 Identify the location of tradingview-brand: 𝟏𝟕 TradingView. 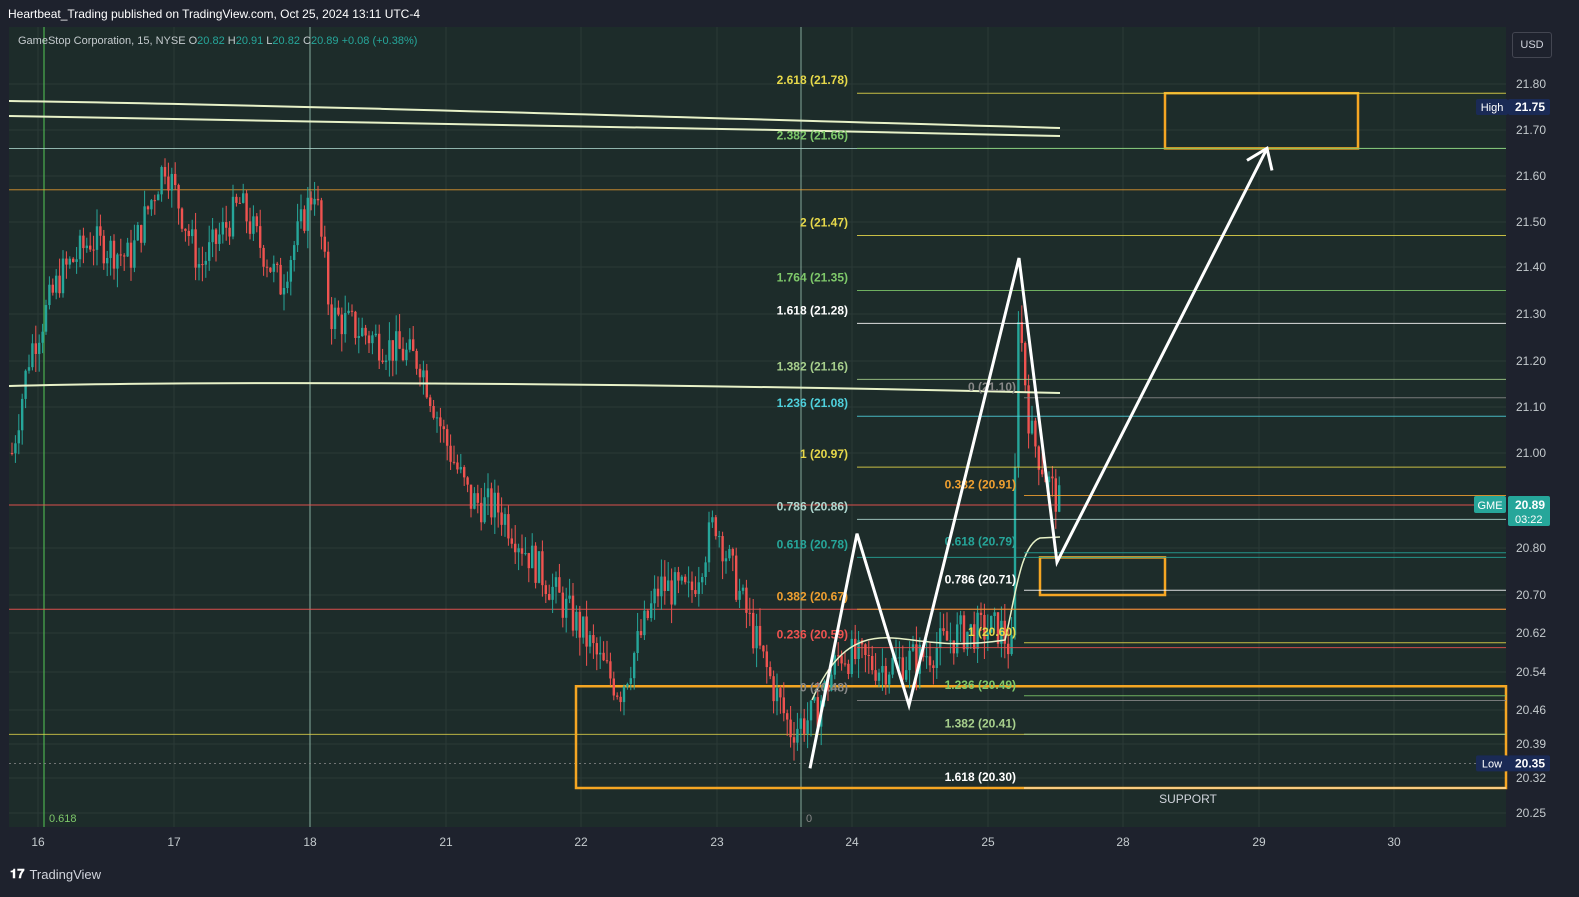
(55, 874).